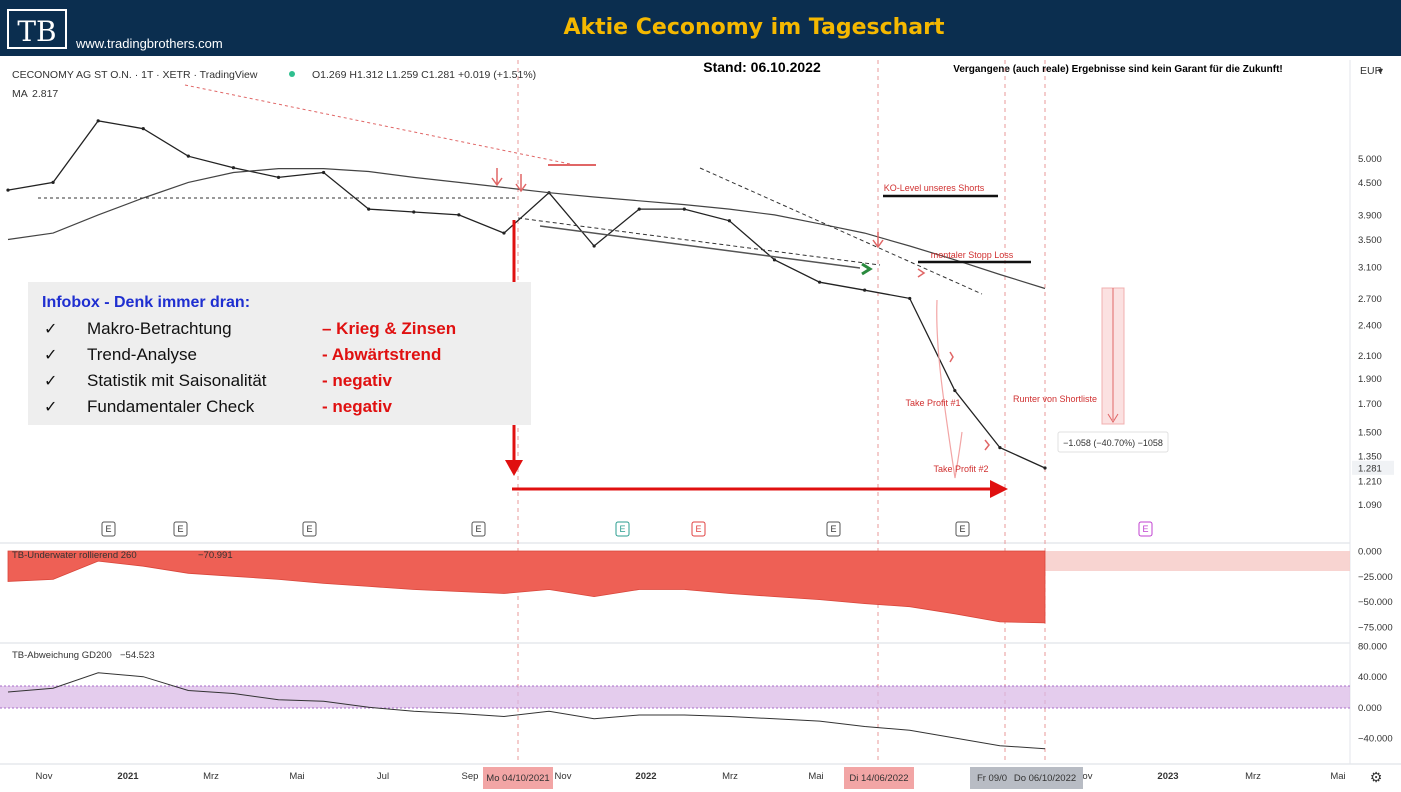 The height and width of the screenshot is (792, 1401). I want to click on gd200-tick-label: 0.000, so click(1370, 708).